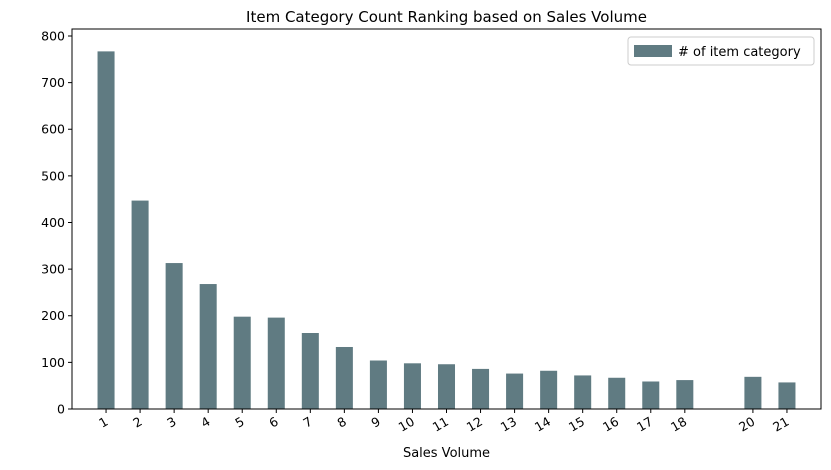  I want to click on x-tick-label: 8, so click(341, 422).